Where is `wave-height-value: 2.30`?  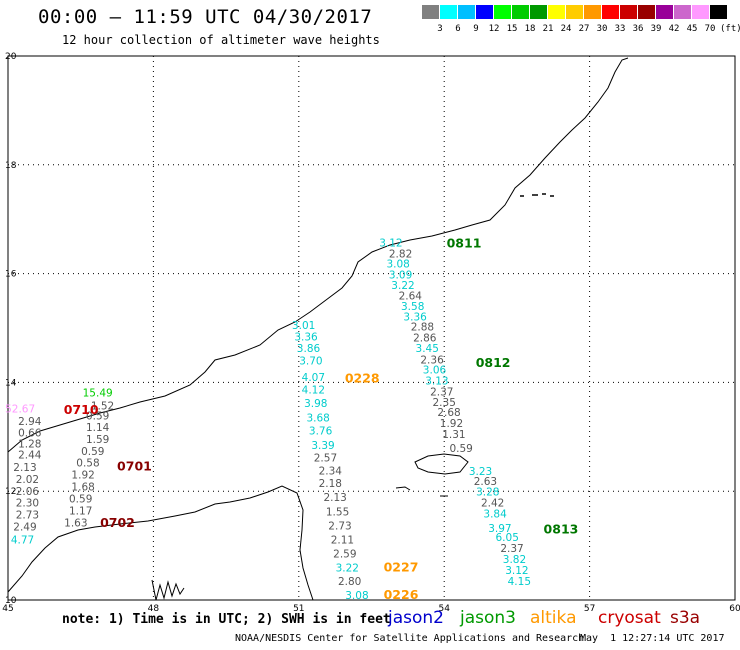
wave-height-value: 2.30 is located at coordinates (27, 503).